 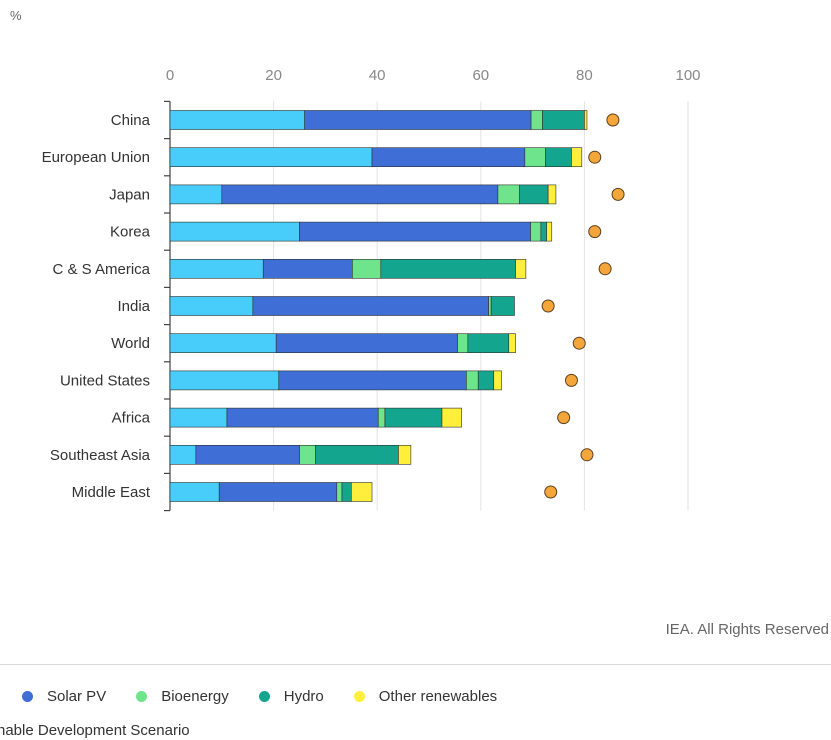 What do you see at coordinates (687, 75) in the screenshot?
I see `x-tick-label: 100` at bounding box center [687, 75].